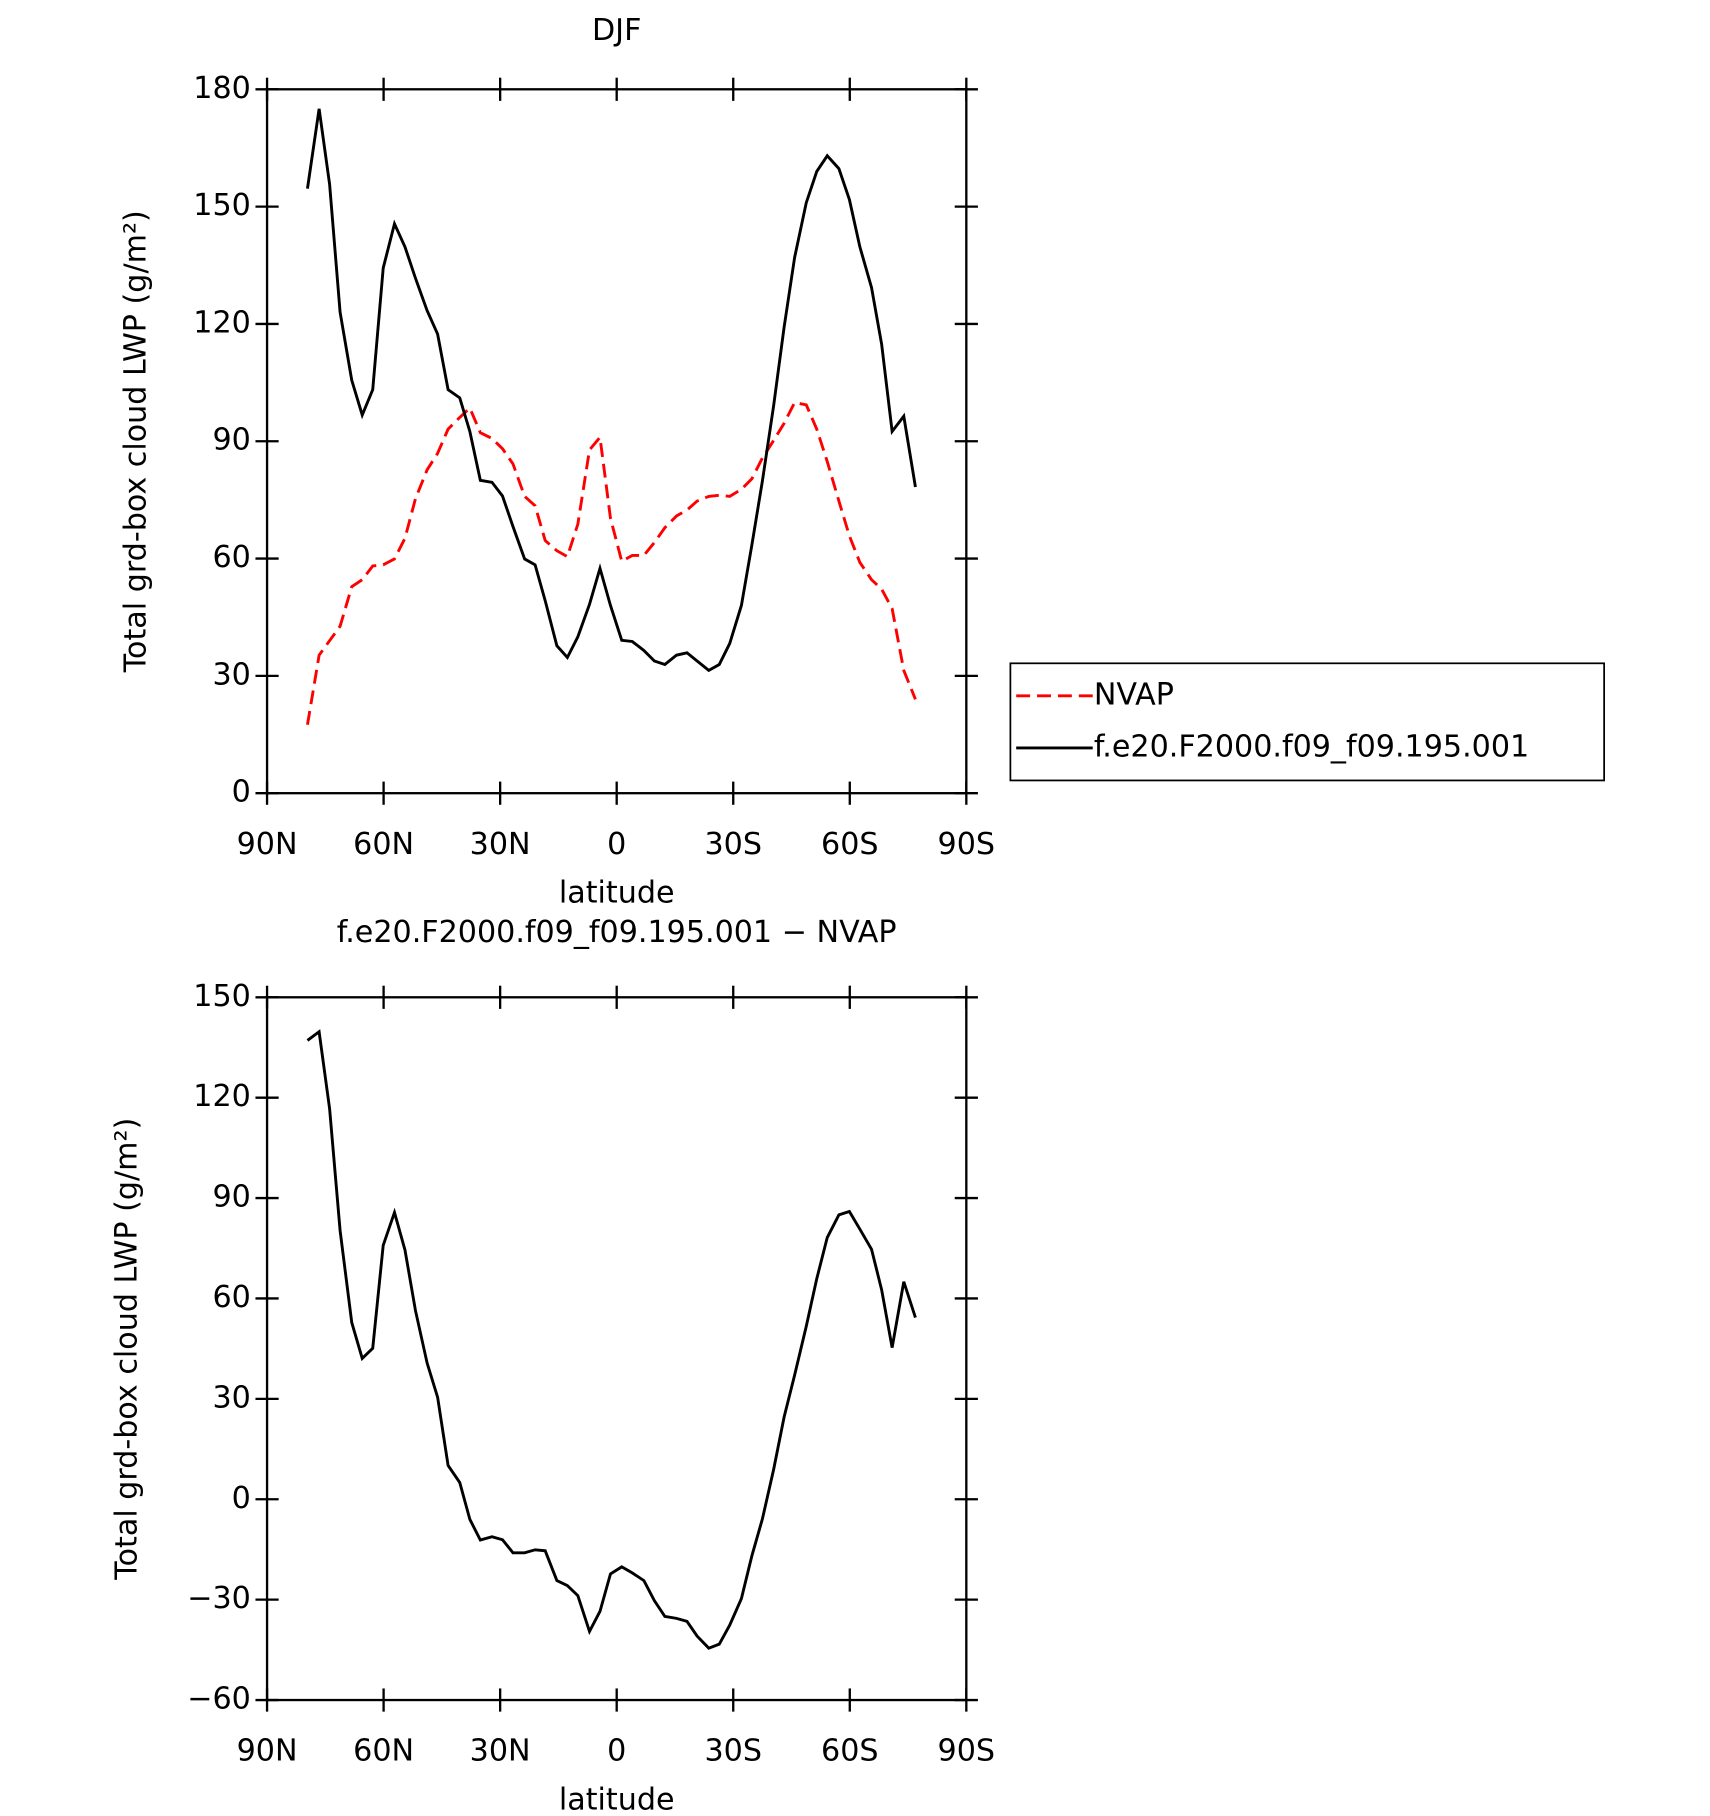  Describe the element at coordinates (616, 30) in the screenshot. I see `chart-title: DJF` at that location.